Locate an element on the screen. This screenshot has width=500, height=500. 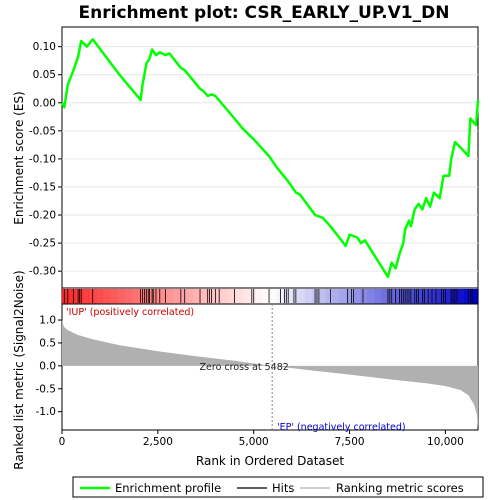
zero-cross-label: Zero cross at 5482 is located at coordinates (244, 367).